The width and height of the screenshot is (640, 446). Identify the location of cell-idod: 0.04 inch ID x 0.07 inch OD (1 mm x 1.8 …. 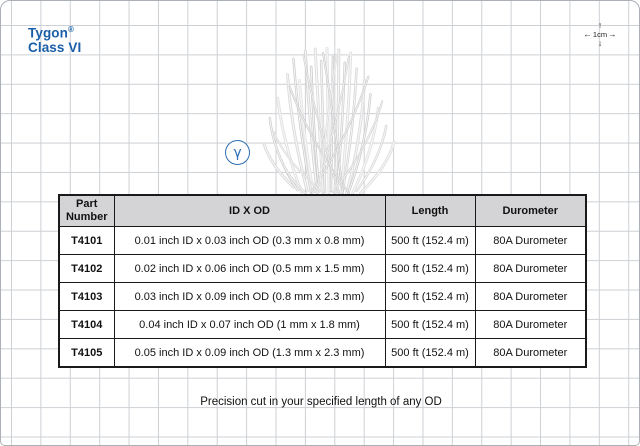
(249, 324).